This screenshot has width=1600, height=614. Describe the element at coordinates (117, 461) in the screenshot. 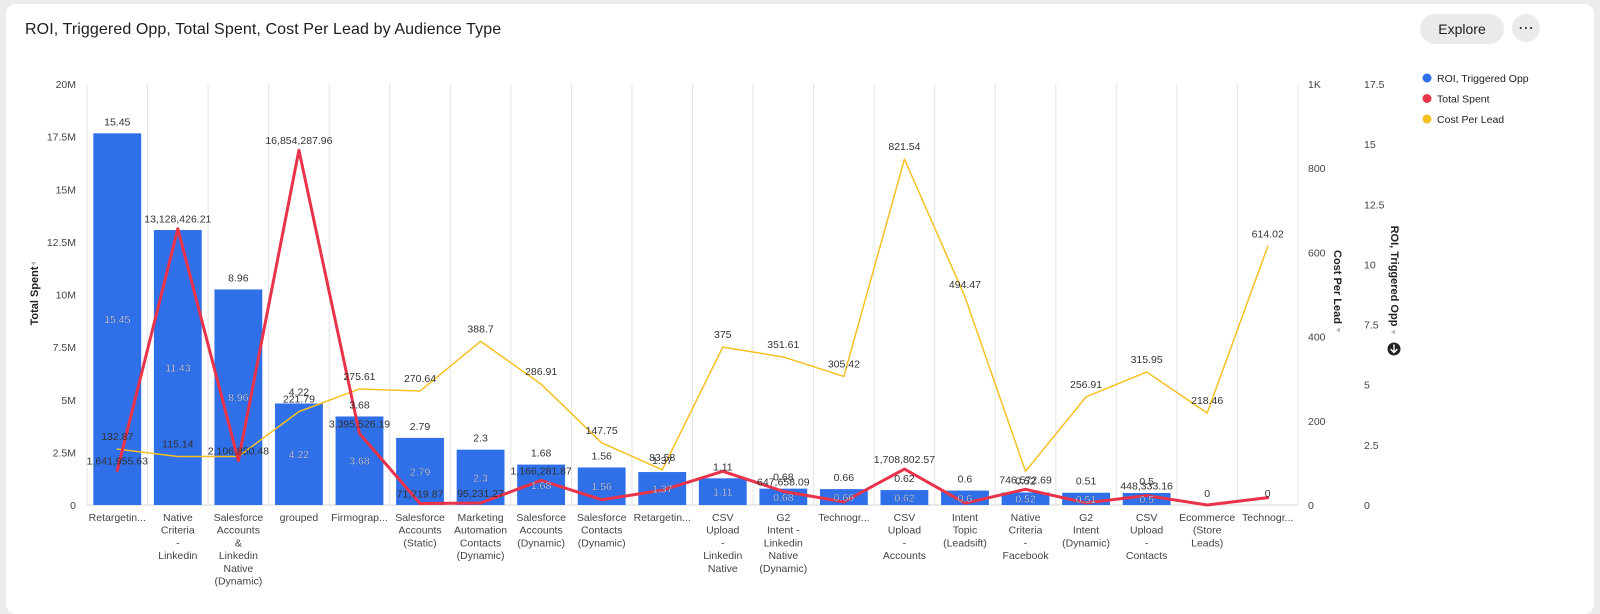

I see `spent-label: 1,641,955.63` at that location.